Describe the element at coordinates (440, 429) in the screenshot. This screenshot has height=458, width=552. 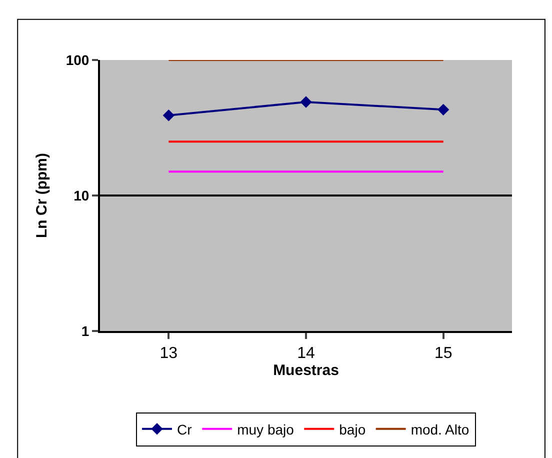
I see `legend-label: mod. Alto` at that location.